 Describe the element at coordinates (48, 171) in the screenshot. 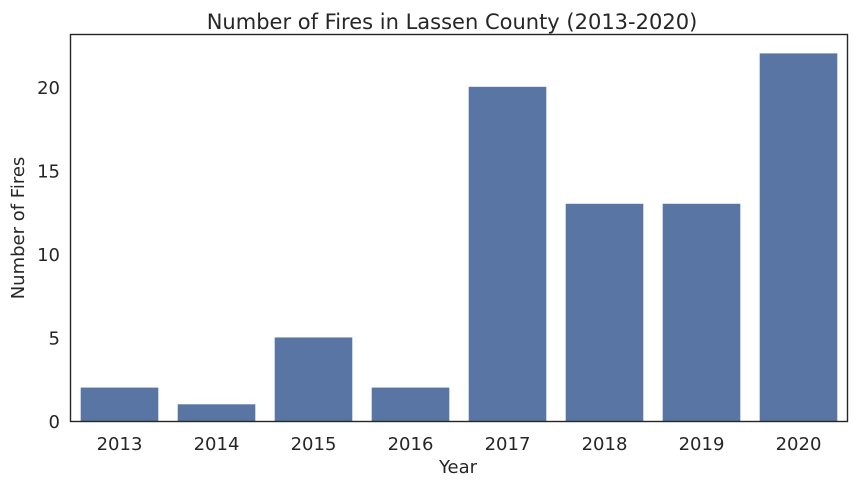

I see `y-tick-label-15: 15` at that location.